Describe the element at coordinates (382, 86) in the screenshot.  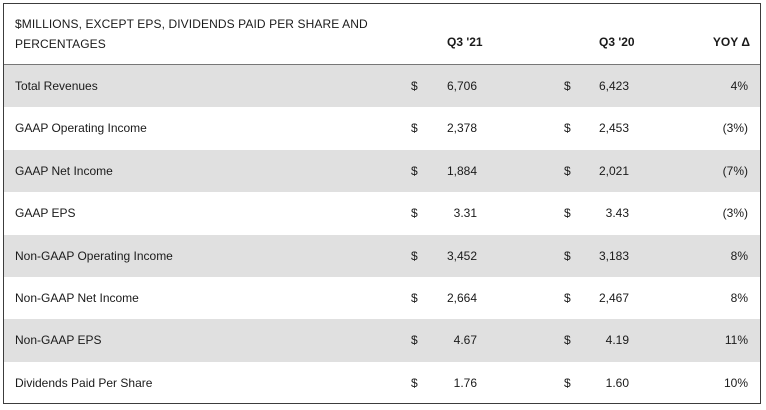
I see `table-row: Total Revenues $ 6,706 $ 6,423 4%` at that location.